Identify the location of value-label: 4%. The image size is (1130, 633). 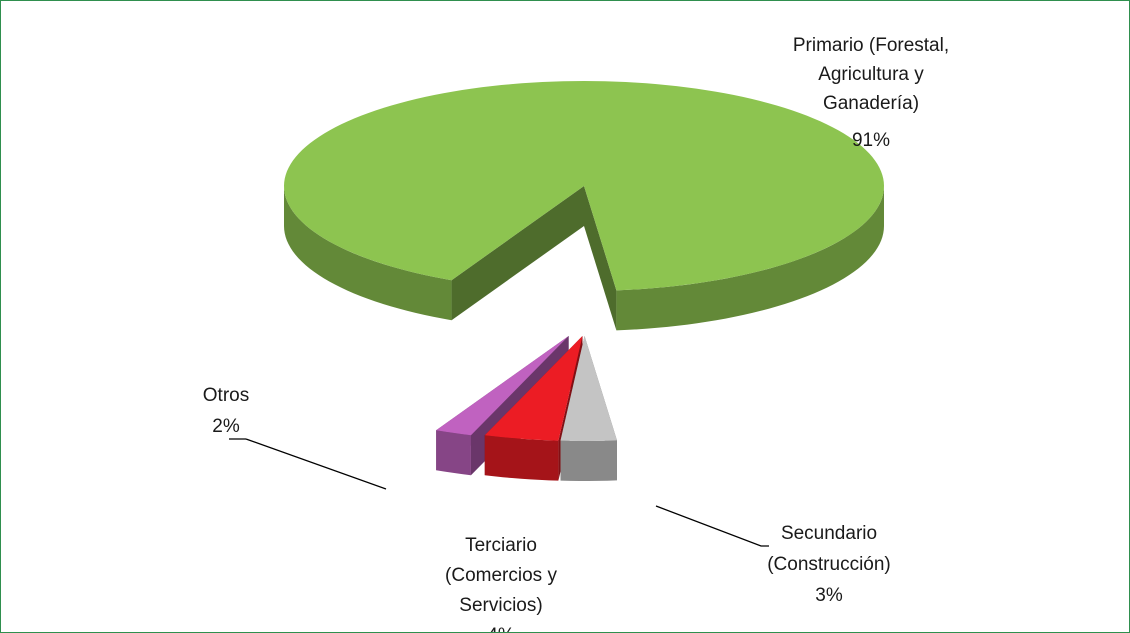
(501, 628).